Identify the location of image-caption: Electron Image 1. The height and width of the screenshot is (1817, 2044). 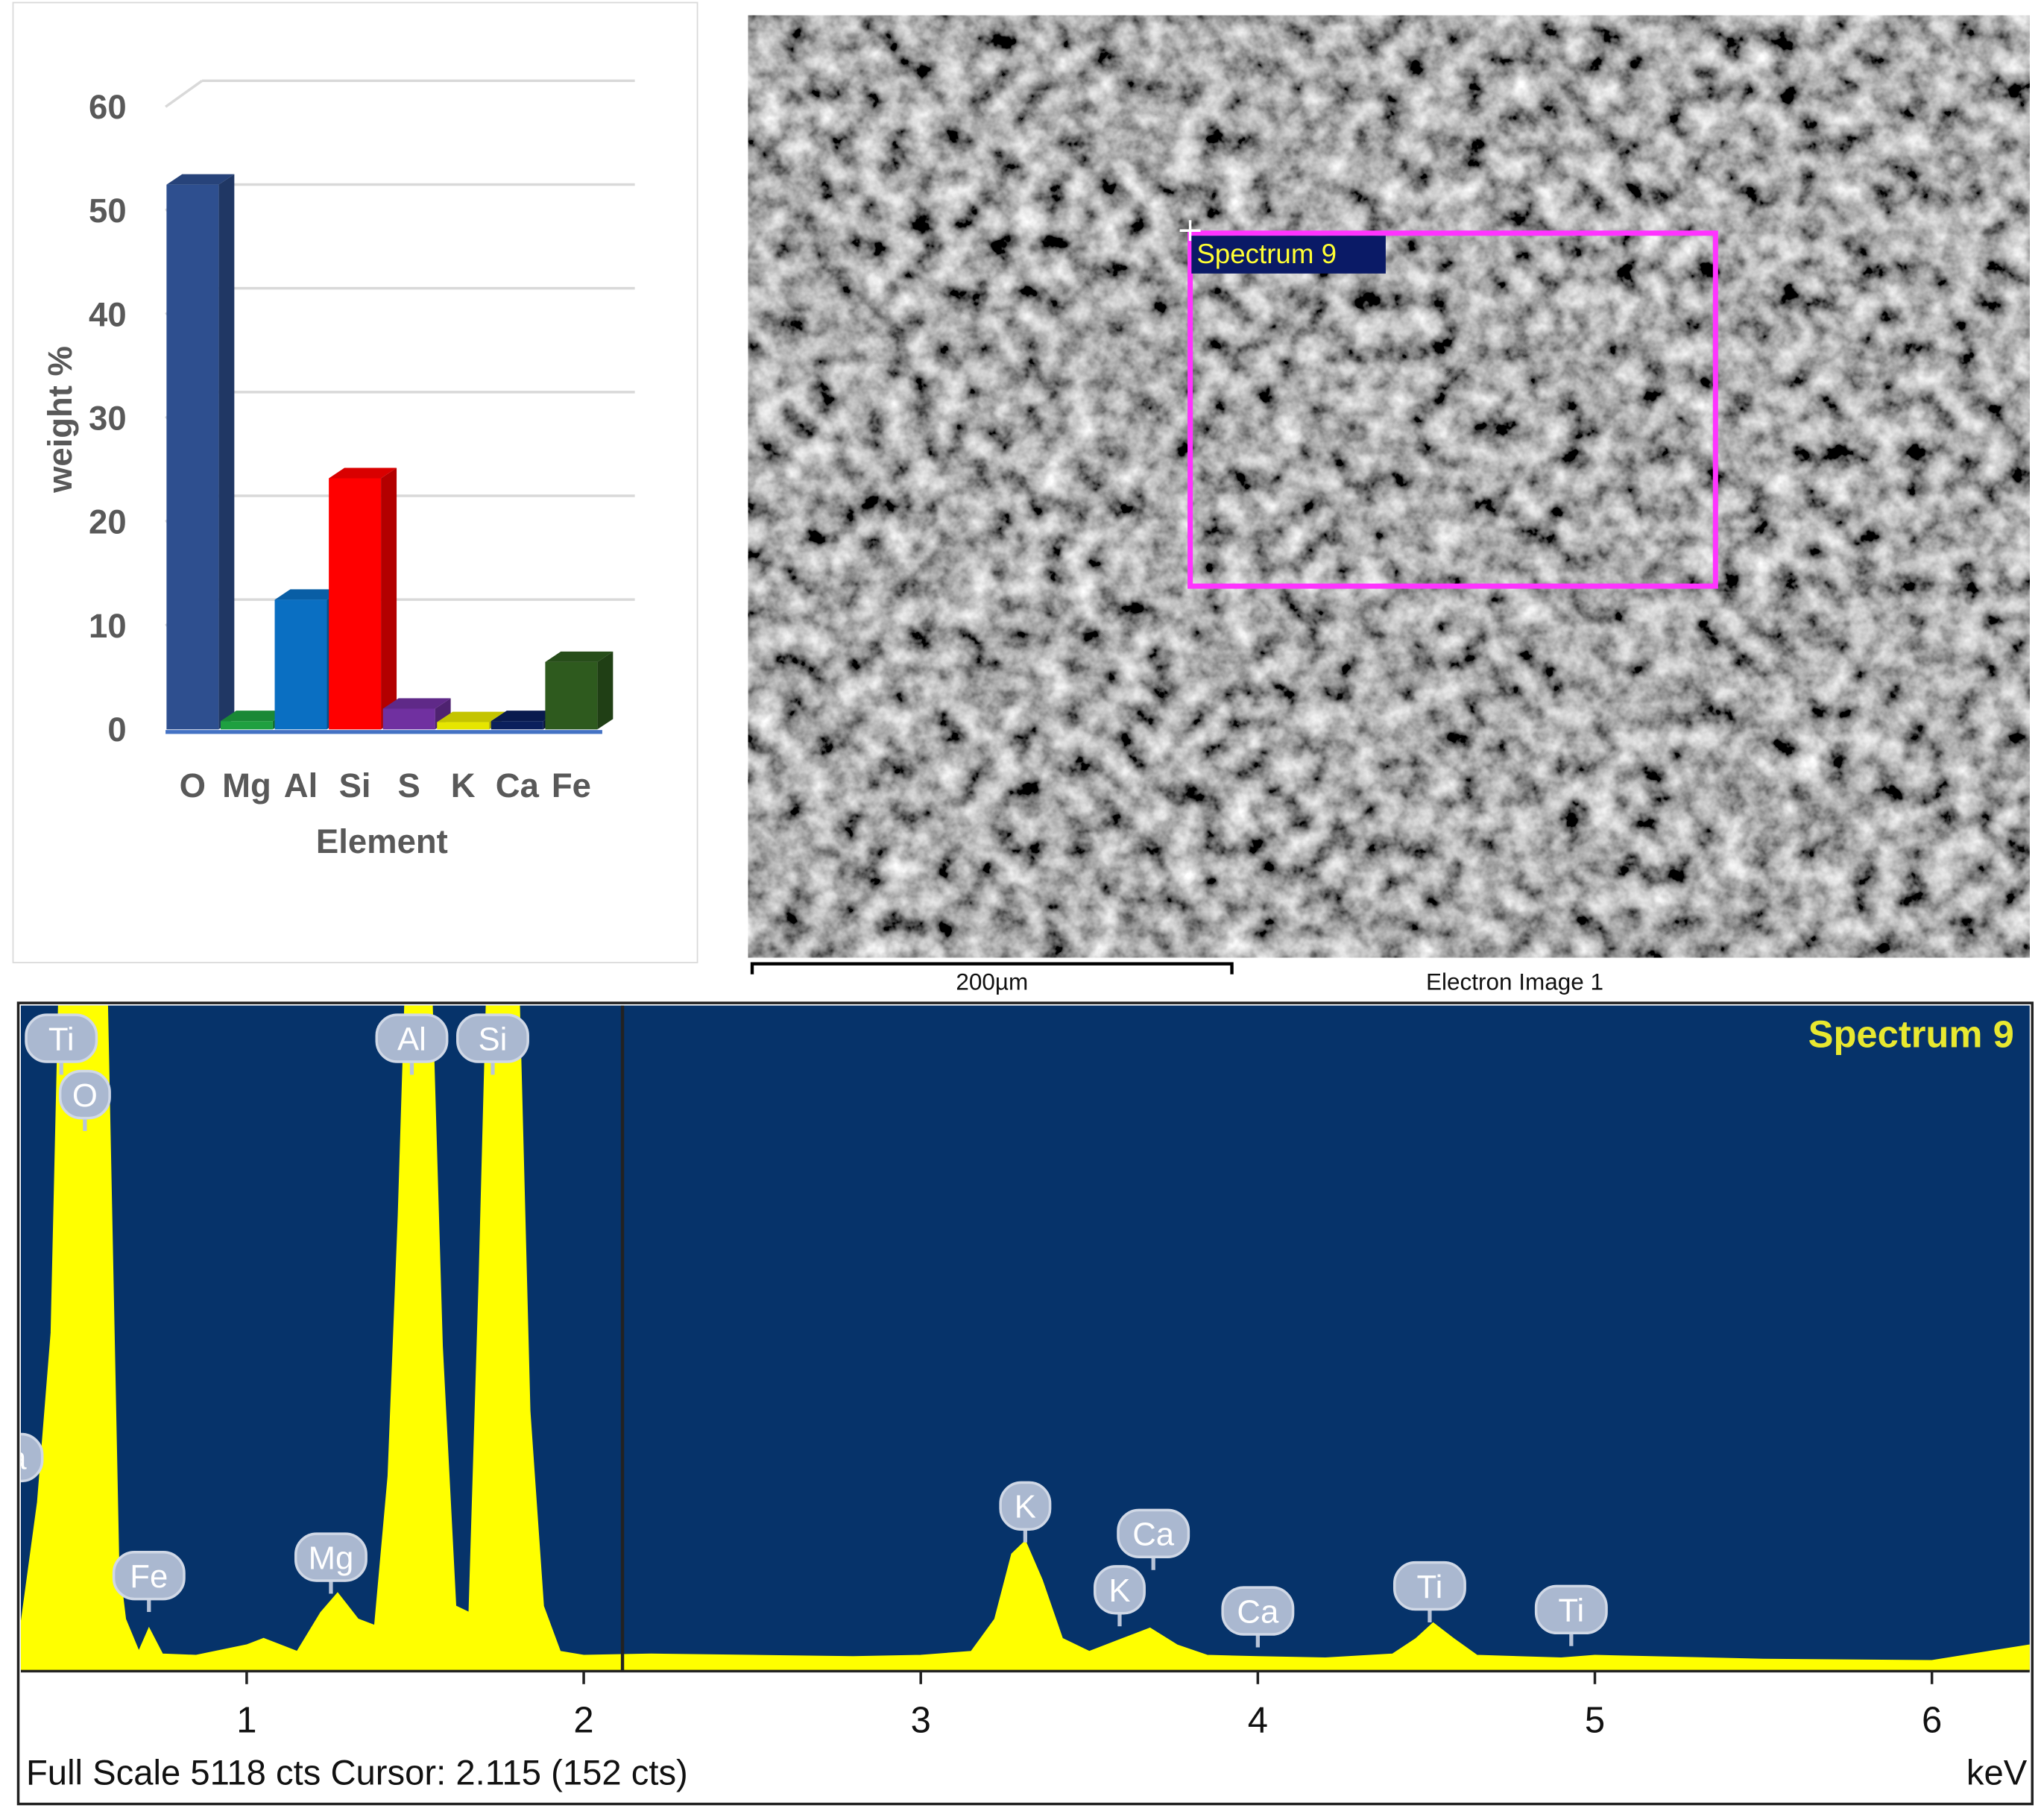
(1514, 982).